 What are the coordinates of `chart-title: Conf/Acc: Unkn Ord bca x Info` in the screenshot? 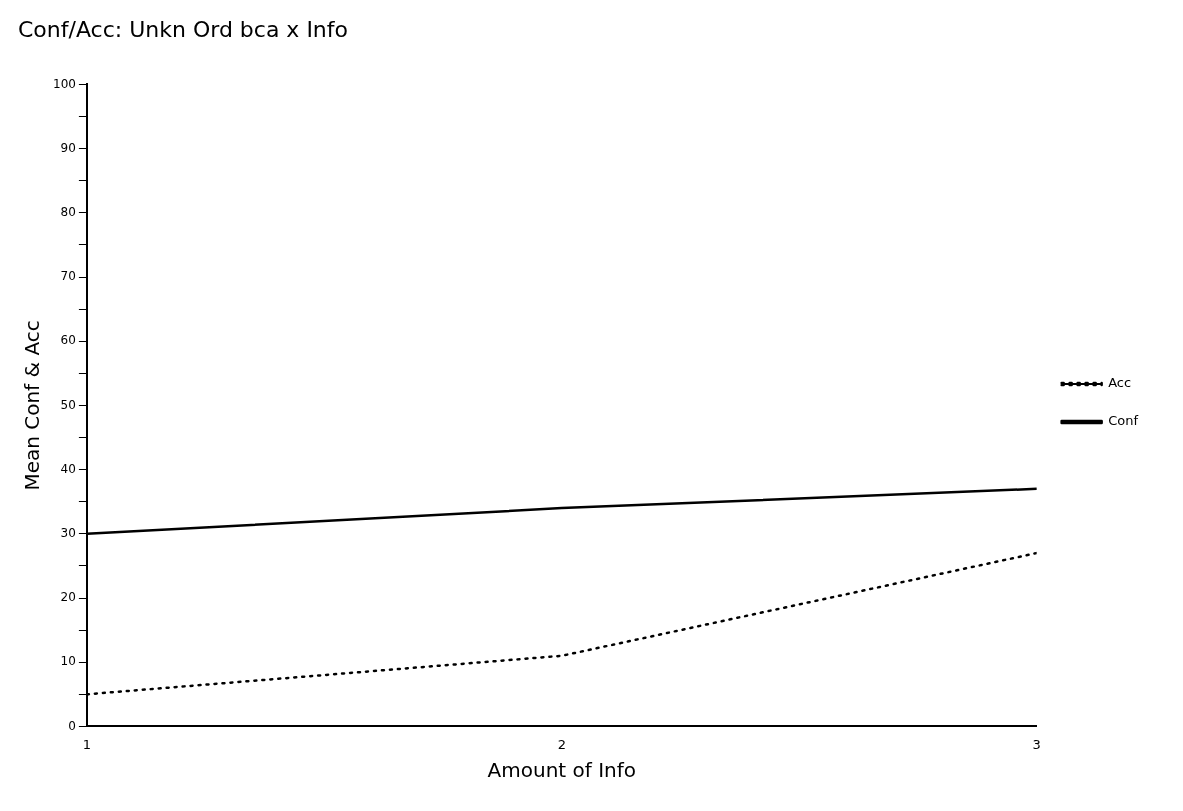 It's located at (183, 29).